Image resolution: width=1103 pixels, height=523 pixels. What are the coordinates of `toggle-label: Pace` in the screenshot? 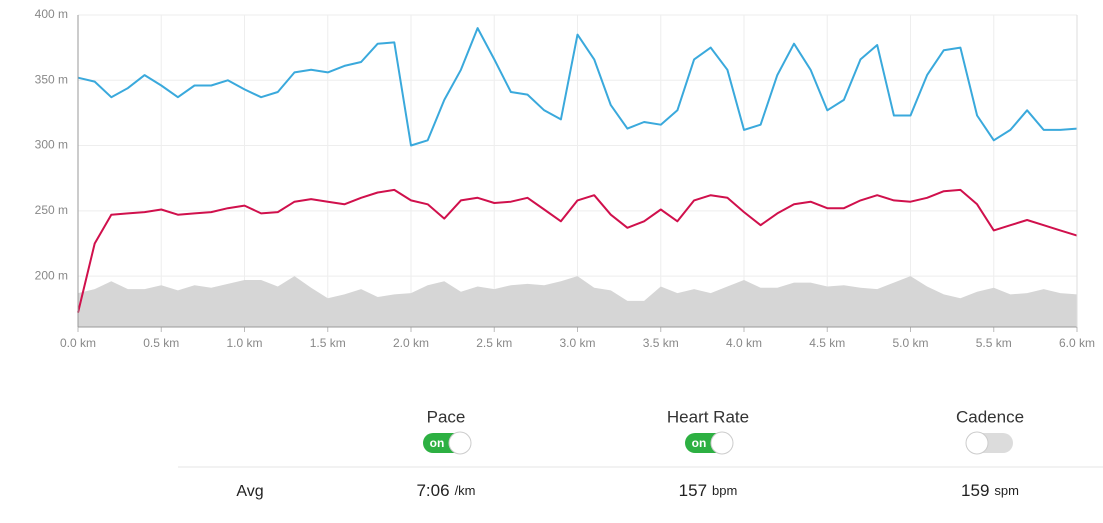 It's located at (446, 416).